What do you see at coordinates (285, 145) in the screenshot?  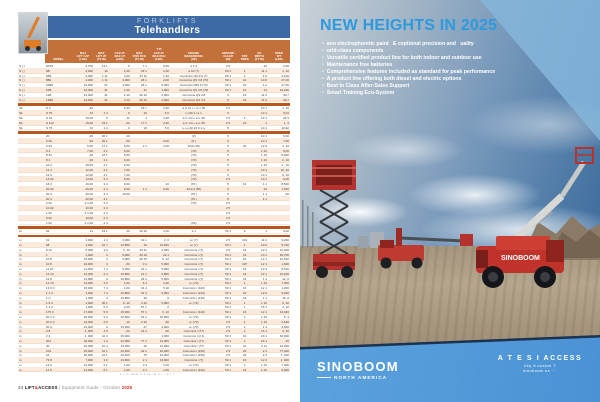 I see `table-cell: 1, 10` at bounding box center [285, 145].